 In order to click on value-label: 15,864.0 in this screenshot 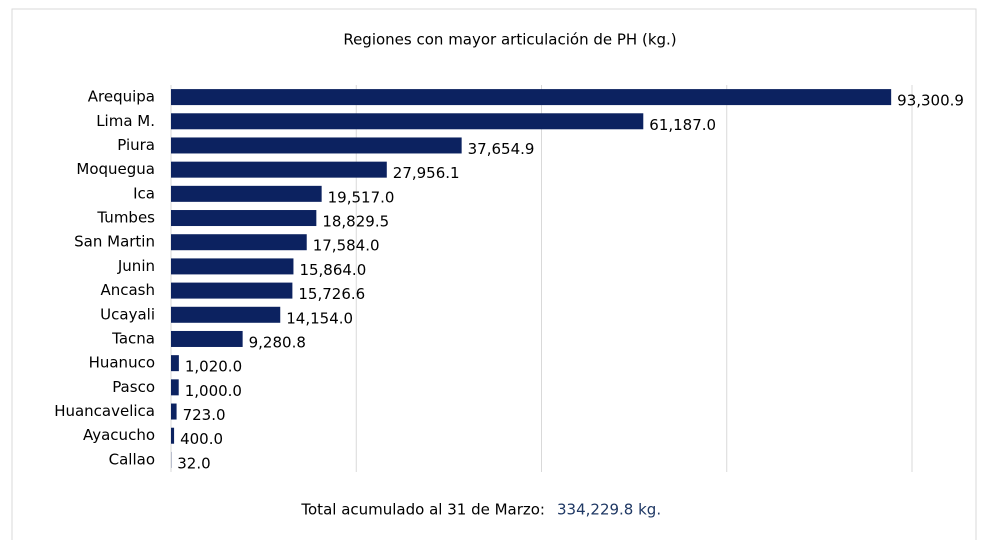, I will do `click(332, 270)`.